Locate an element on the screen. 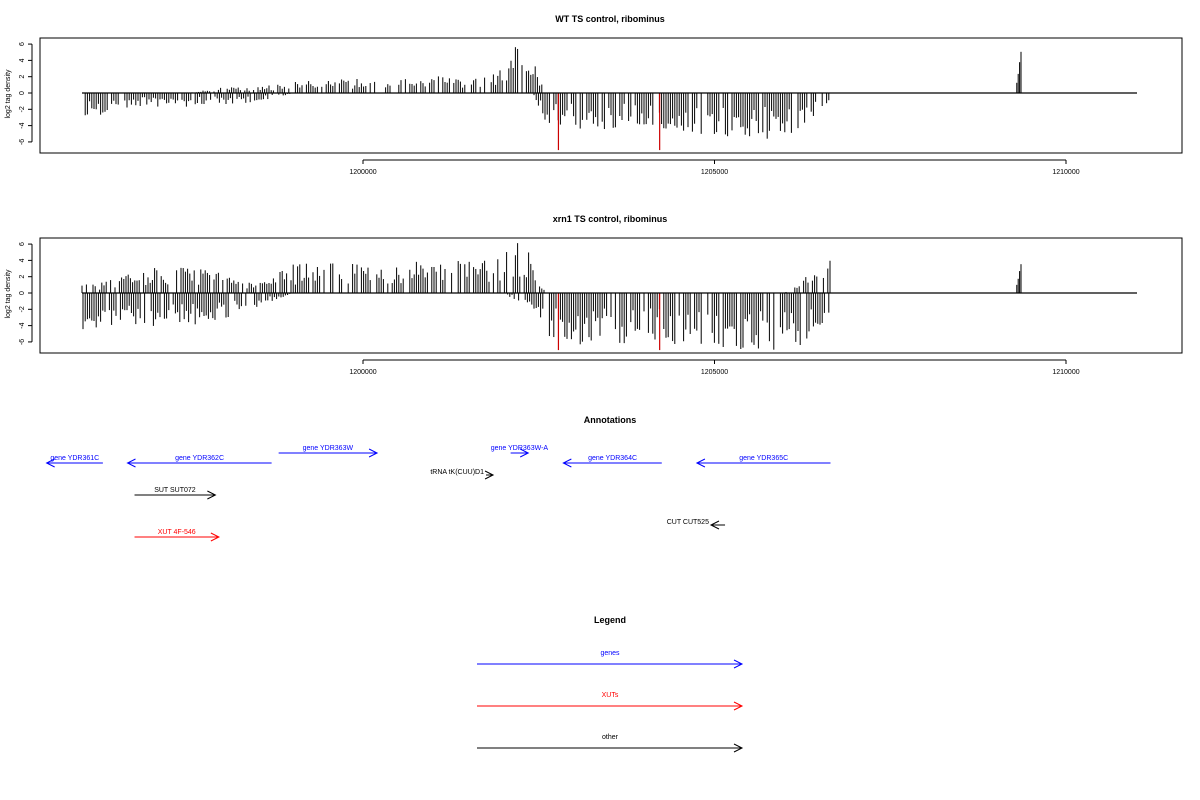 Image resolution: width=1200 pixels, height=800 pixels. wt-y-axis: -6 -4 -2 0 2 4 6 is located at coordinates (26, 93).